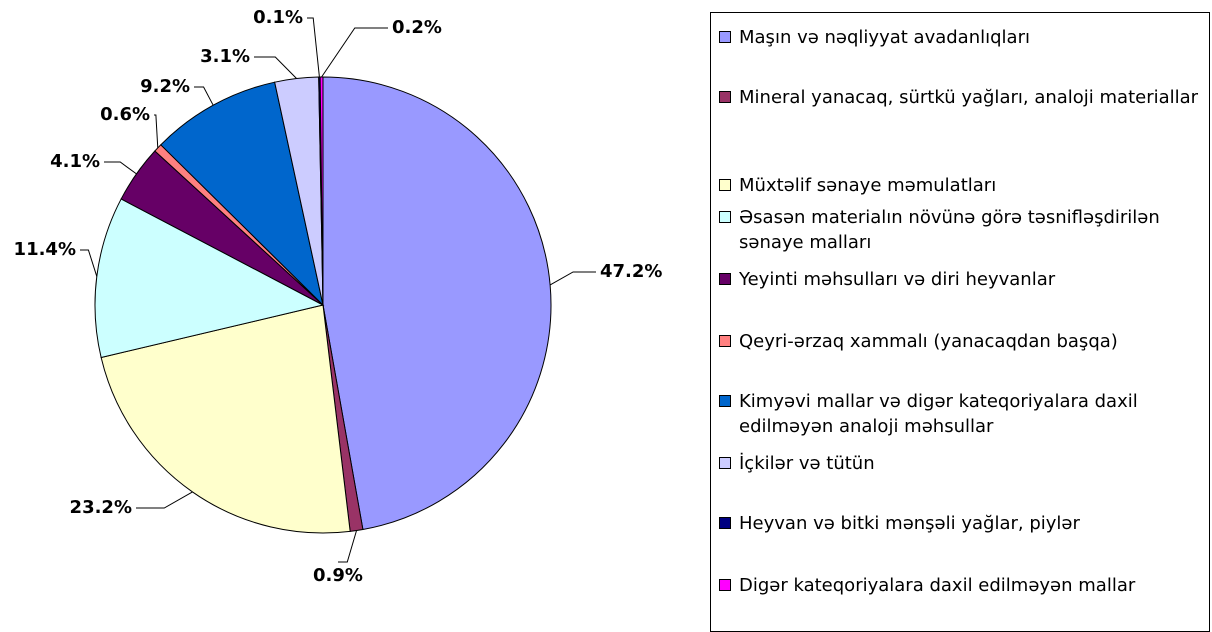 The width and height of the screenshot is (1212, 632). I want to click on legend-label: İçkilər və tütün, so click(807, 463).